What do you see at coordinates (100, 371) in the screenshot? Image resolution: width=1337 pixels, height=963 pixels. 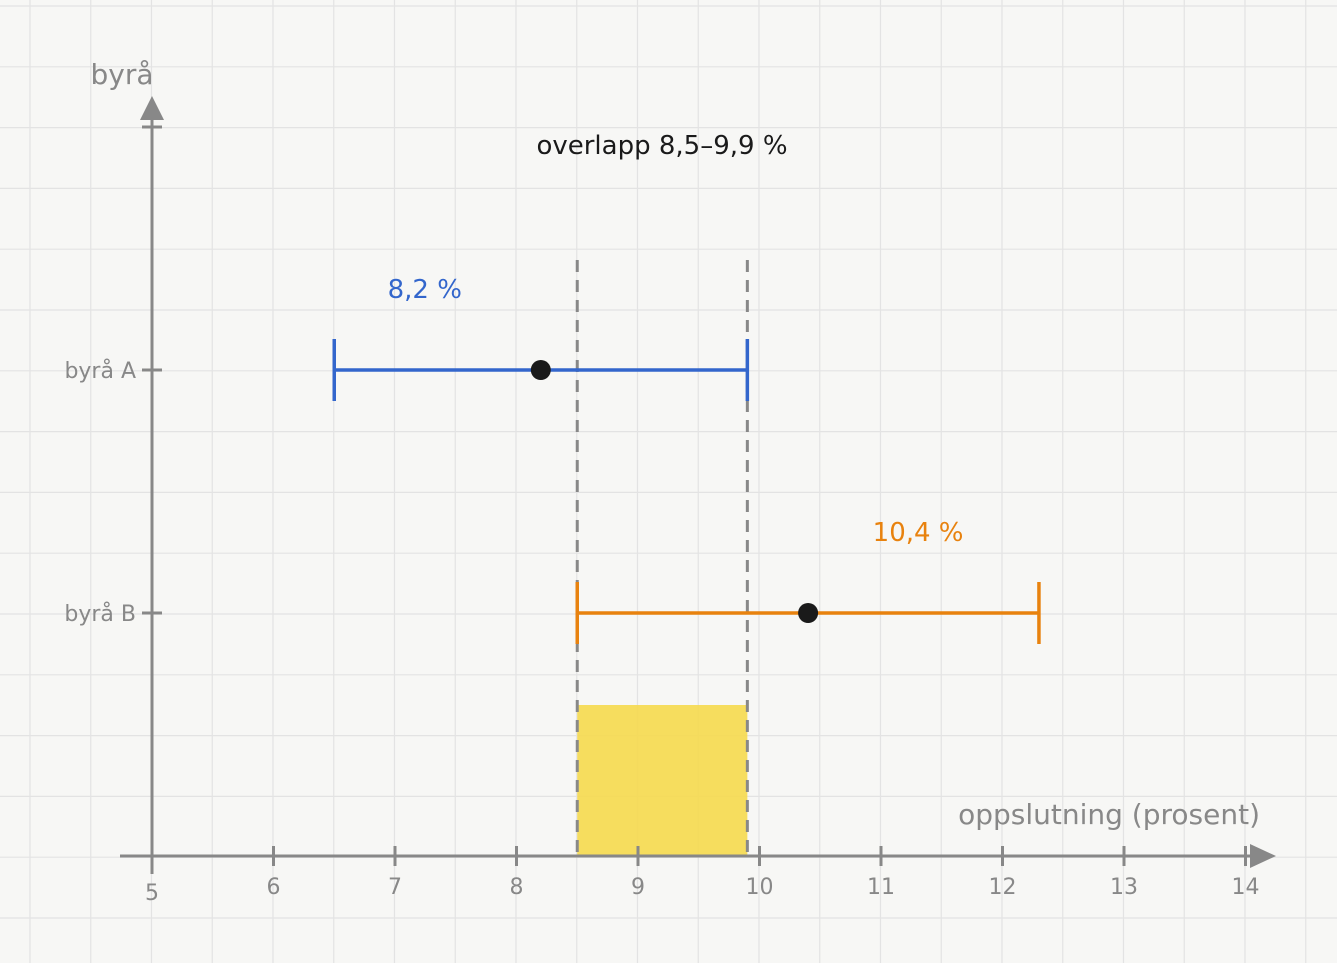 I see `y-category-label: byrå A` at bounding box center [100, 371].